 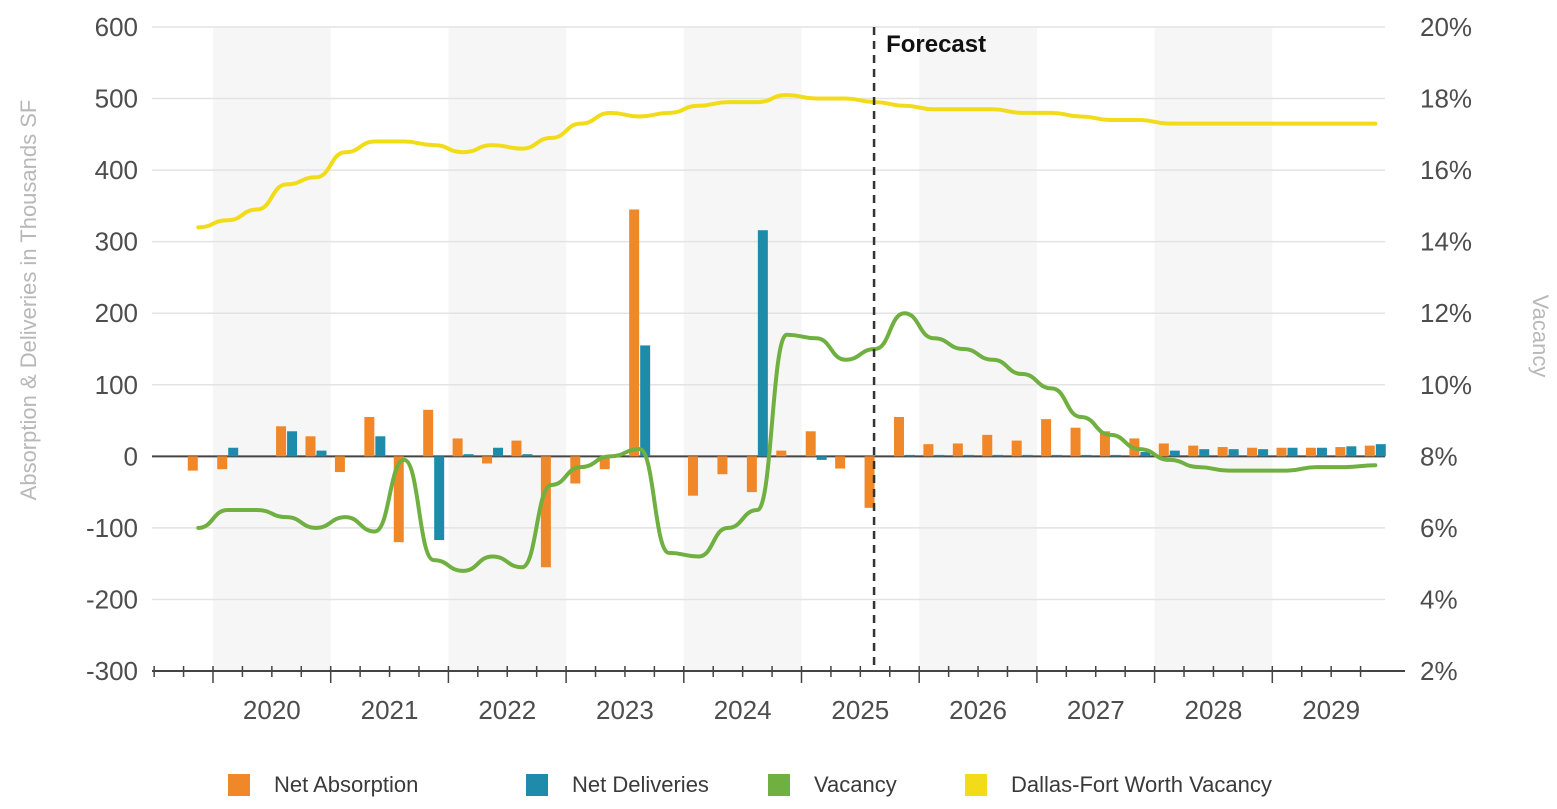 I want to click on legend-item-vacancy: Vacancy, so click(x=832, y=785).